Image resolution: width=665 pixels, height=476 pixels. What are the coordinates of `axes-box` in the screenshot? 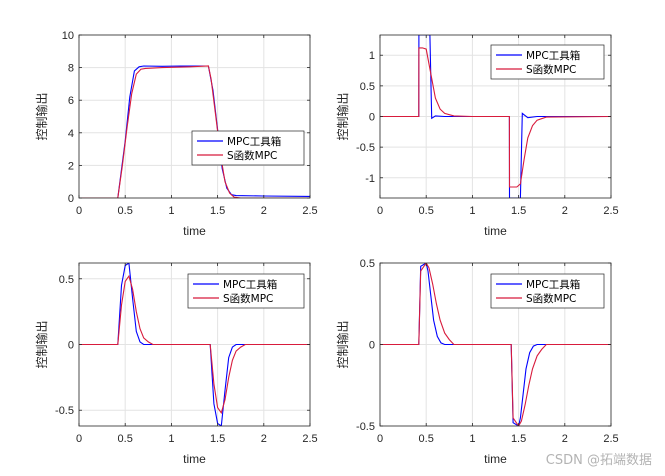 It's located at (194, 116).